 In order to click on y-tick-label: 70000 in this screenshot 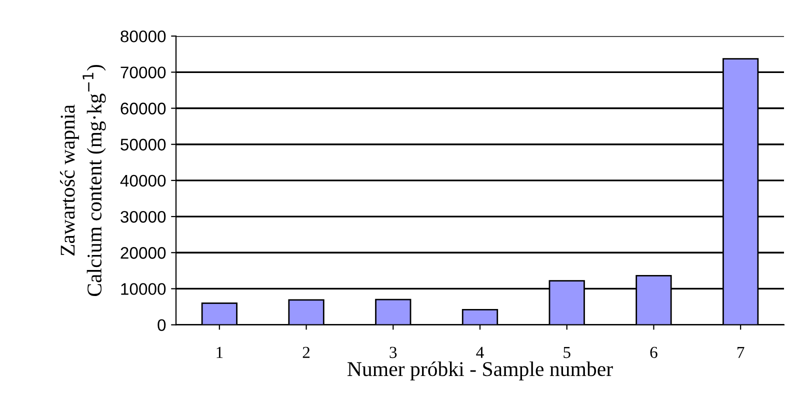, I will do `click(143, 72)`.